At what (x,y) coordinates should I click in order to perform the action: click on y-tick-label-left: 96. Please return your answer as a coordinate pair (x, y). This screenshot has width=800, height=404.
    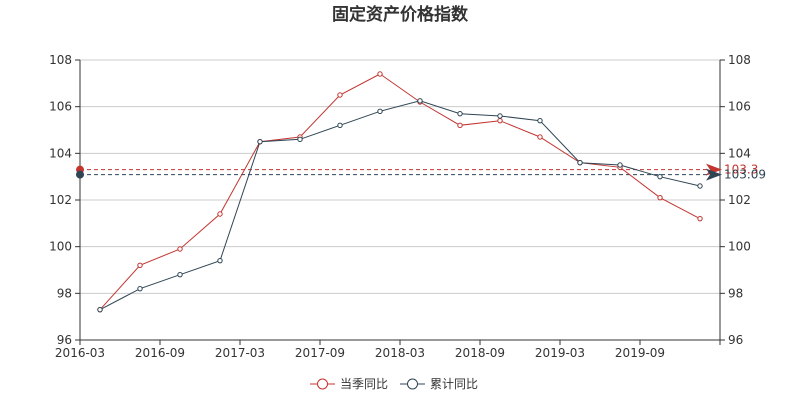
    Looking at the image, I should click on (64, 340).